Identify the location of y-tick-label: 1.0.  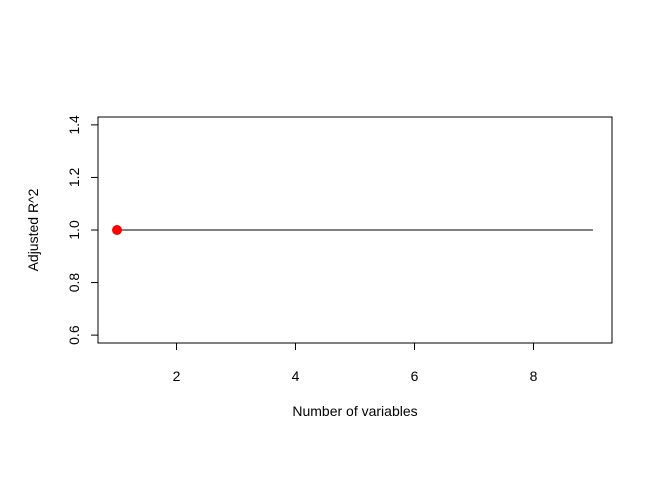
(74, 230).